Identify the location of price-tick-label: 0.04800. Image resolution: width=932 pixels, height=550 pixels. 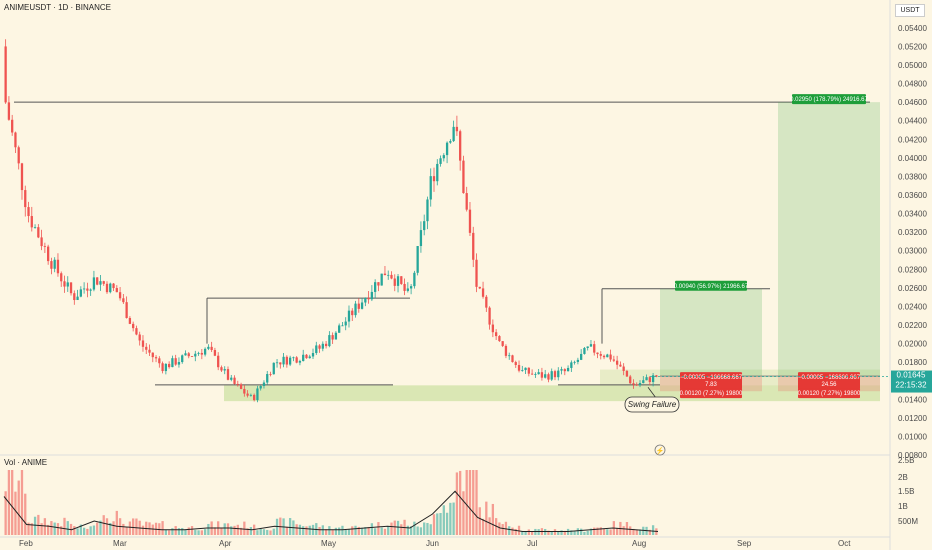
(912, 84).